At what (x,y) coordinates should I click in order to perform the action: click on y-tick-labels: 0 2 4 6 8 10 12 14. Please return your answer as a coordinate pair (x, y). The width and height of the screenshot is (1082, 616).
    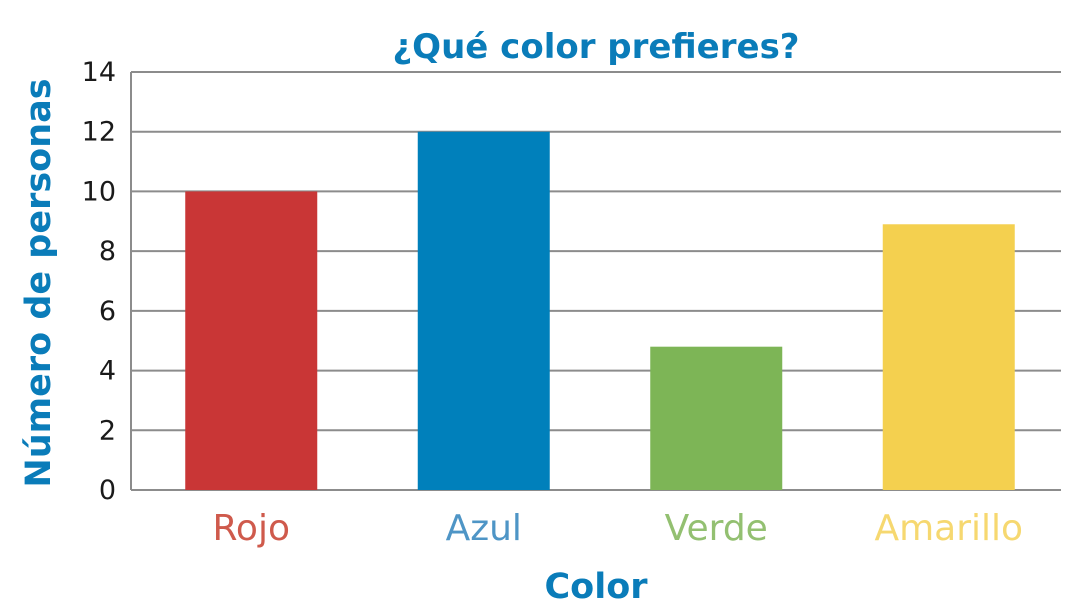
    Looking at the image, I should click on (99, 281).